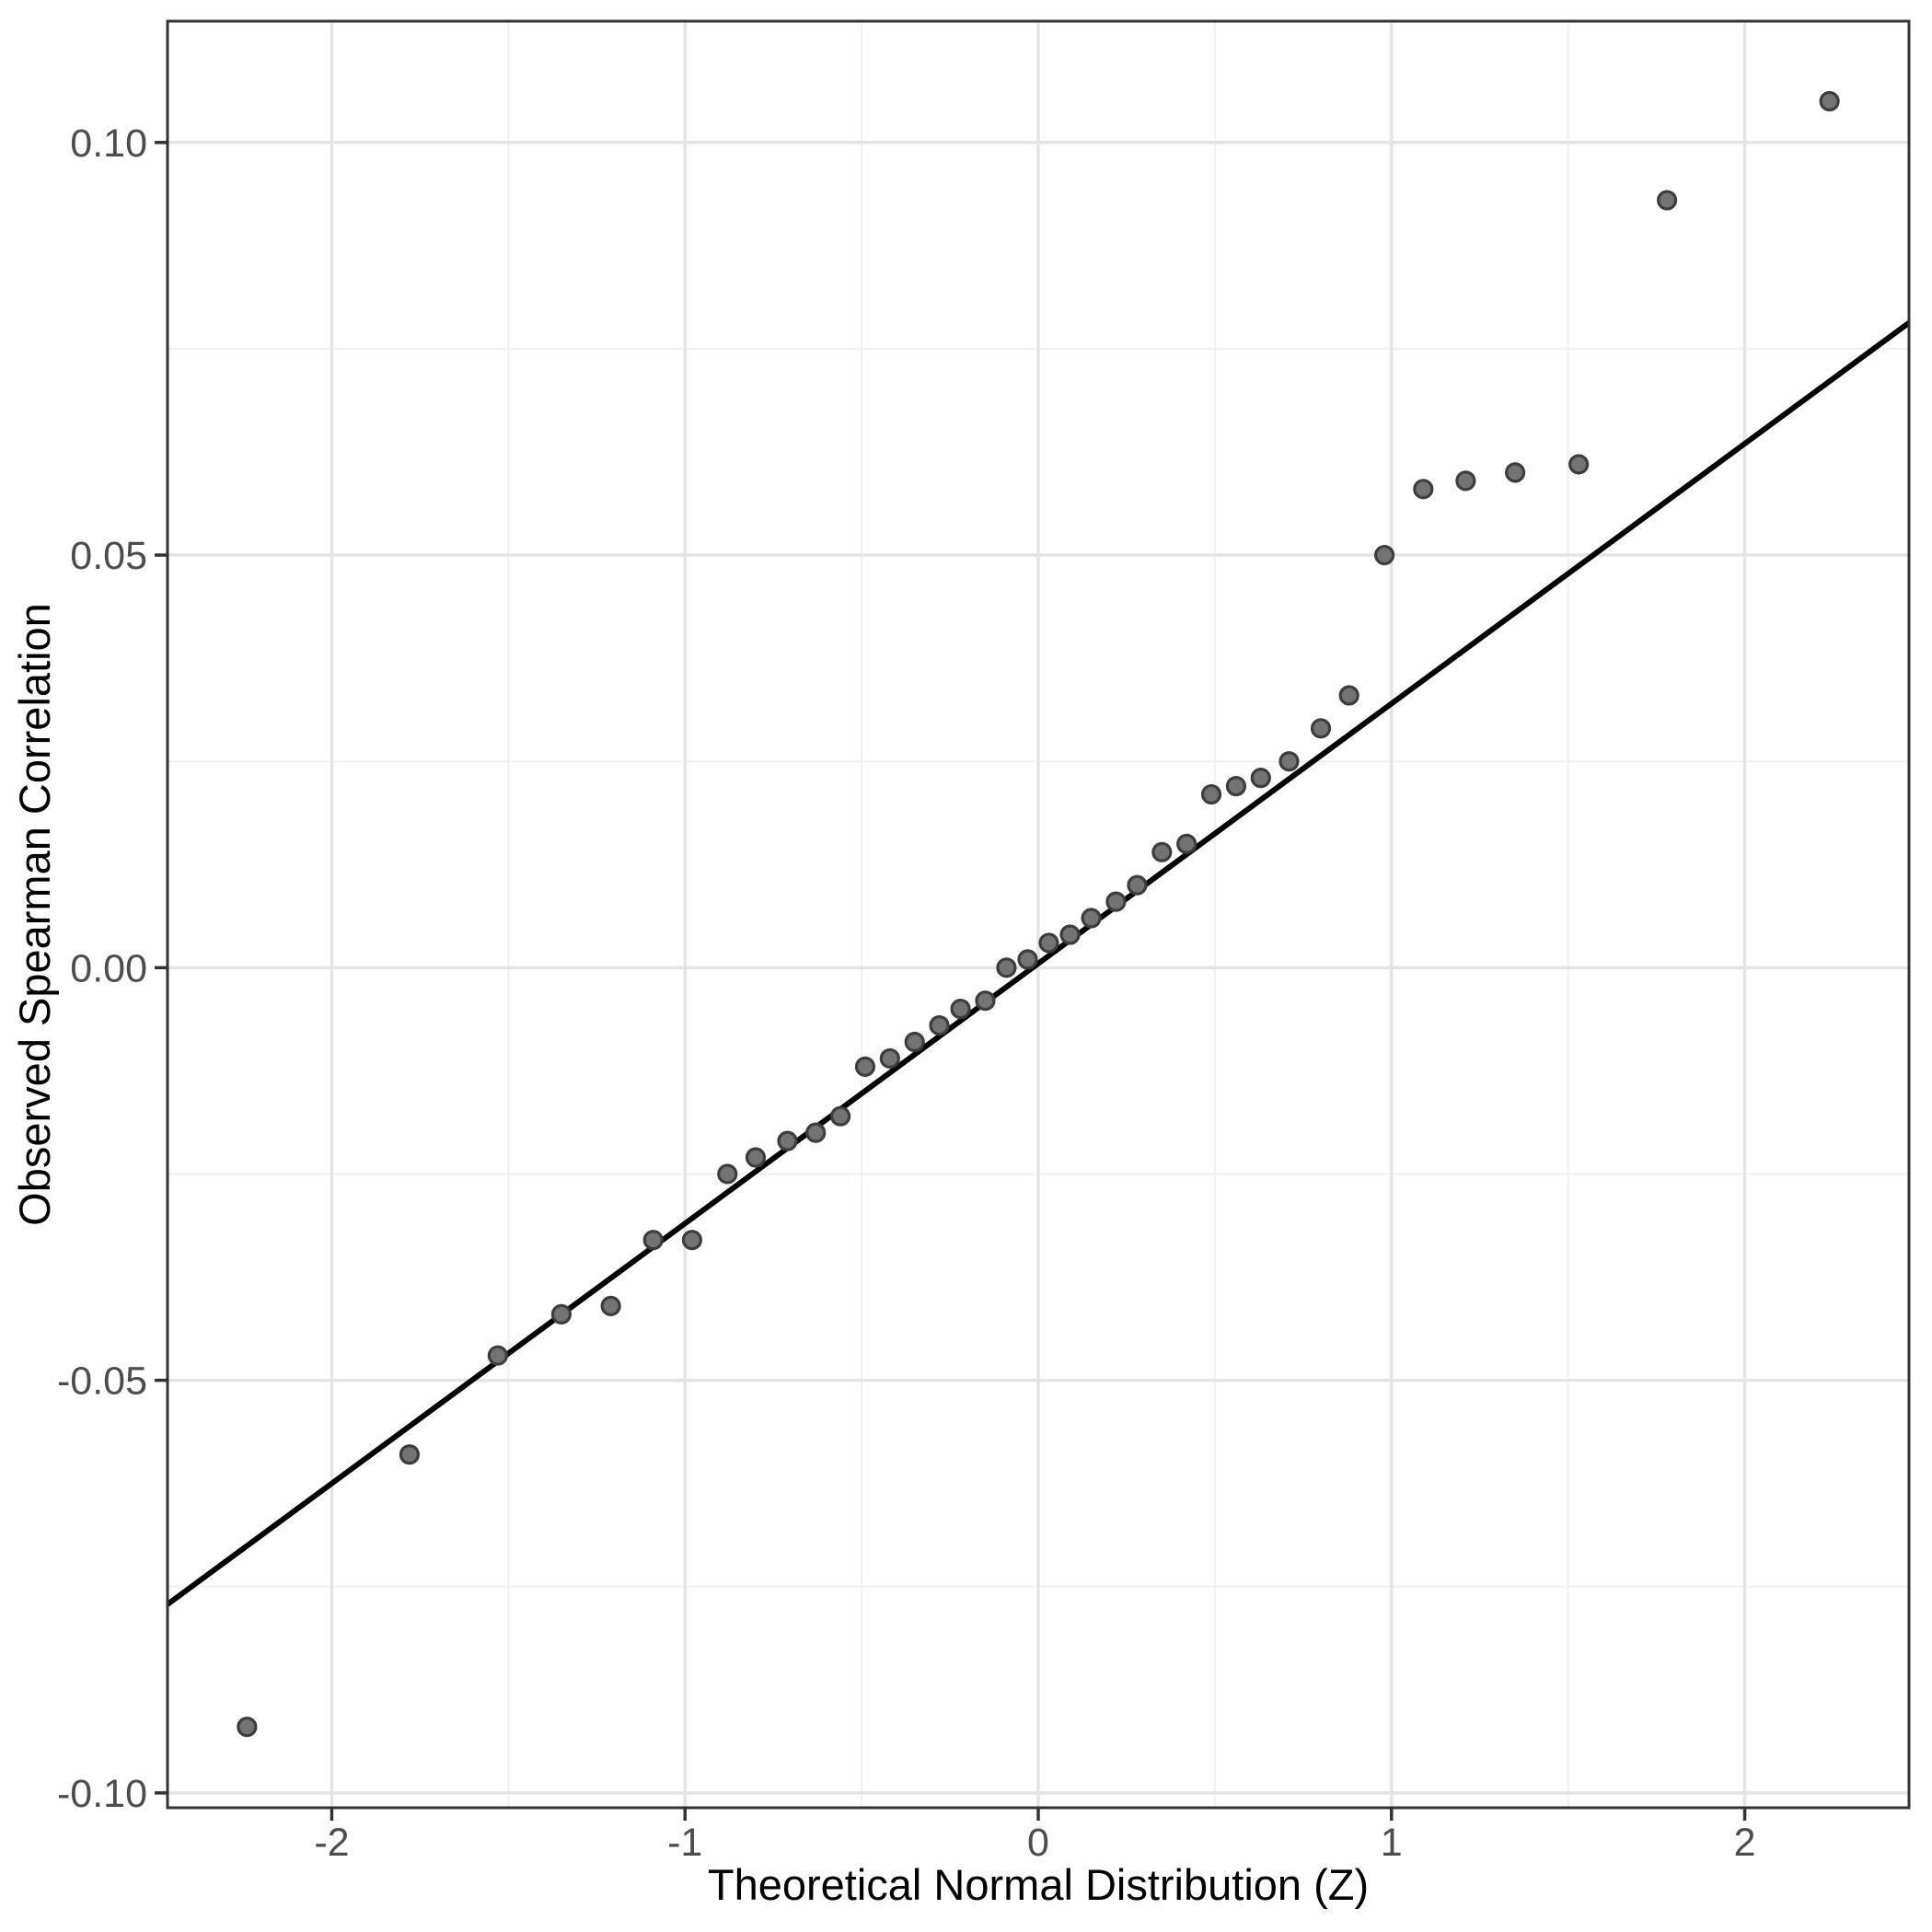  Describe the element at coordinates (1392, 1843) in the screenshot. I see `x-tick-label: 1` at that location.